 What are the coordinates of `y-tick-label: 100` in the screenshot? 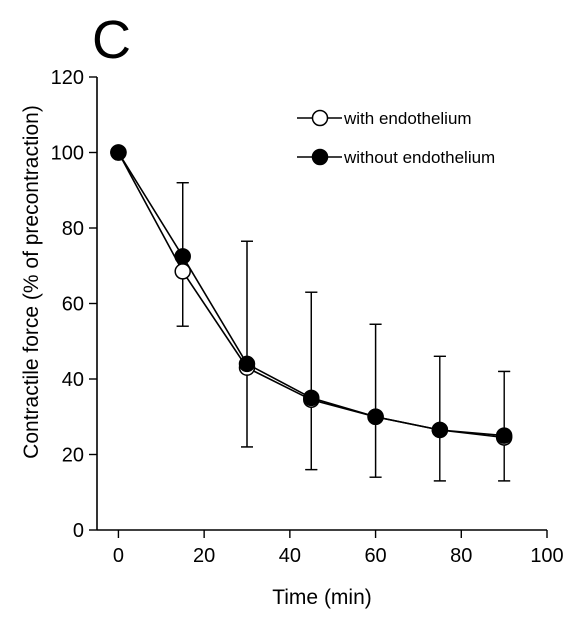 It's located at (67, 154).